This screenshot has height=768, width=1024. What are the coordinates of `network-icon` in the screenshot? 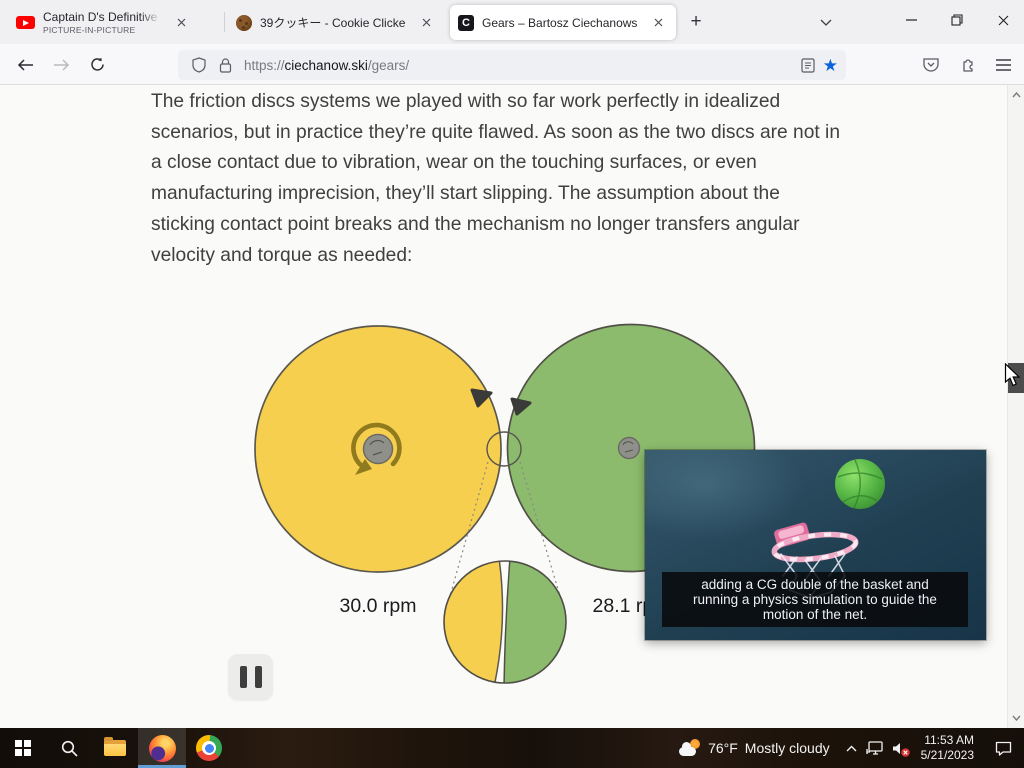 It's located at (874, 748).